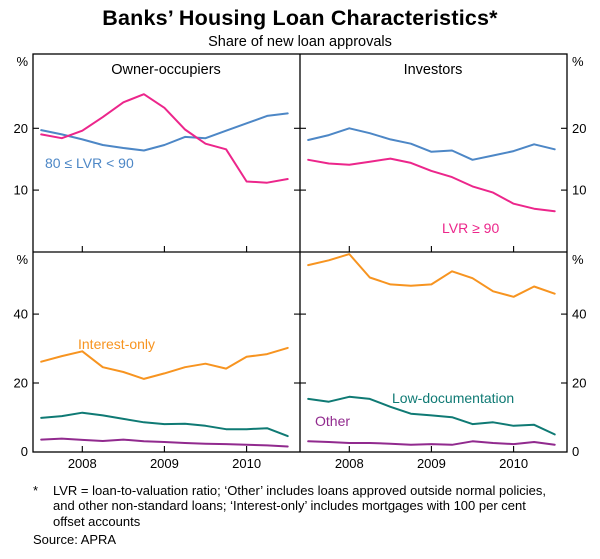  Describe the element at coordinates (470, 228) in the screenshot. I see `series-label-lvr-90: LVR ≥ 90` at that location.